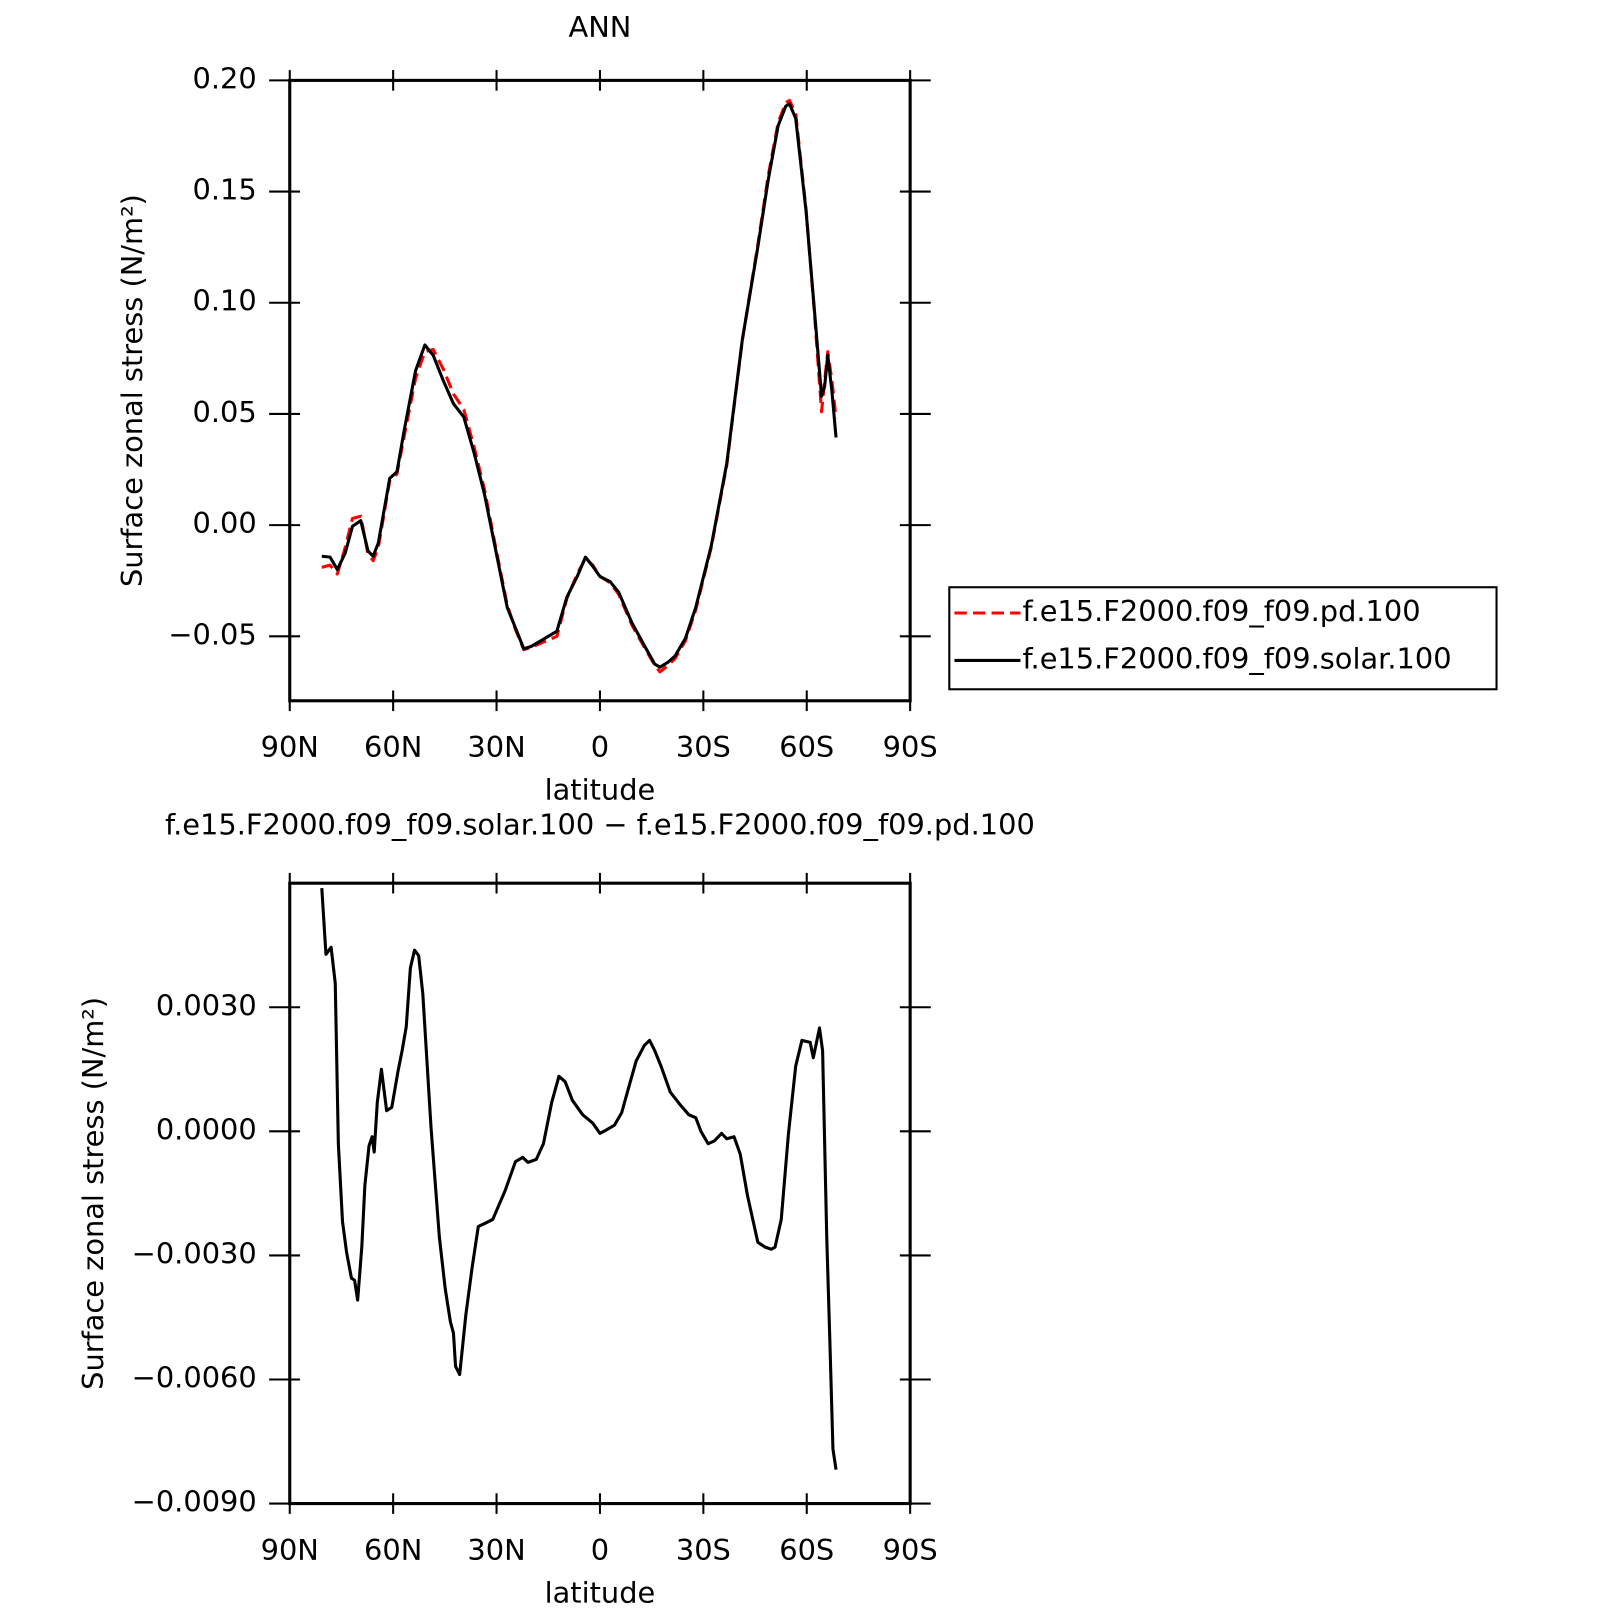  I want to click on y-tick-label: −0.0030, so click(194, 1253).